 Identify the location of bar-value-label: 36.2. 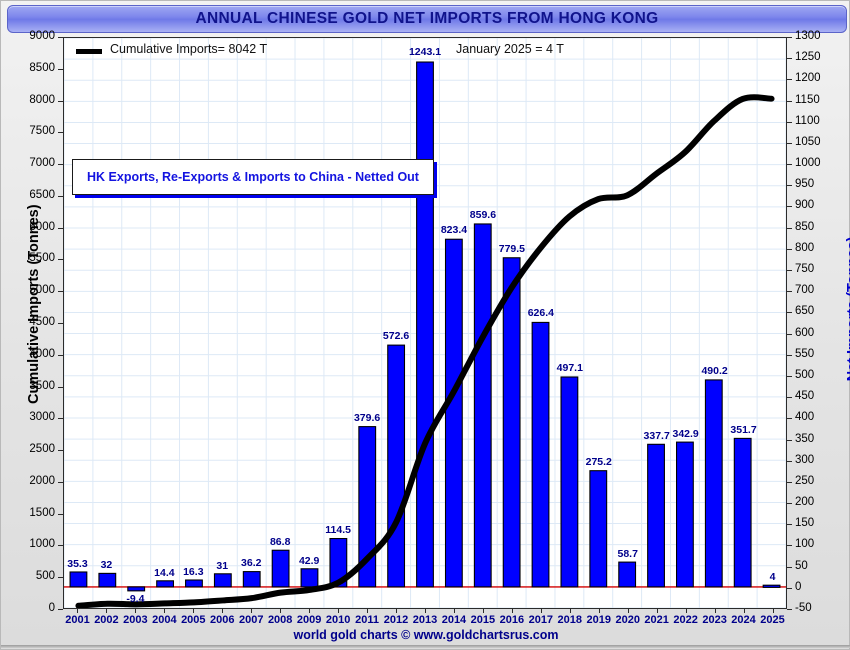
(251, 563).